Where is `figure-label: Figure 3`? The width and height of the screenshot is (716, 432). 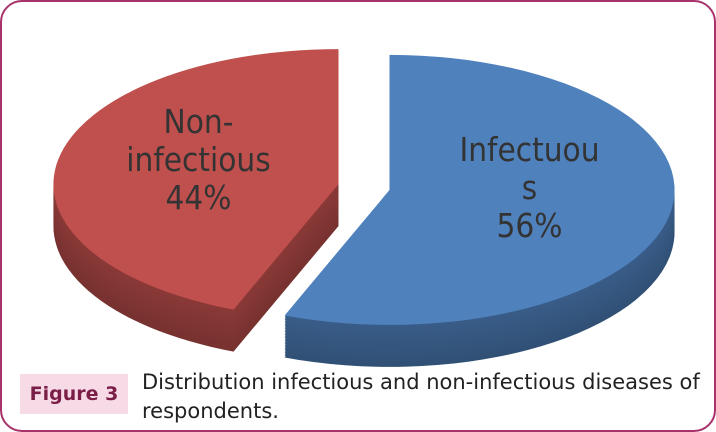 figure-label: Figure 3 is located at coordinates (74, 394).